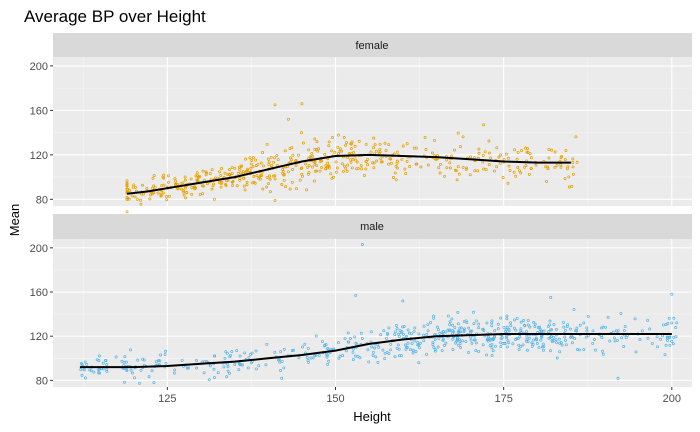 The height and width of the screenshot is (432, 700). What do you see at coordinates (42, 200) in the screenshot?
I see `y-tick-label: 80` at bounding box center [42, 200].